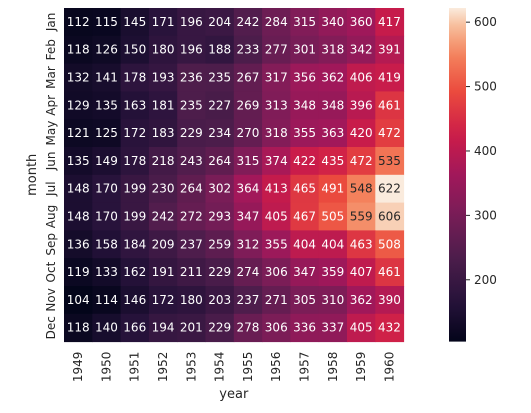  What do you see at coordinates (389, 50) in the screenshot?
I see `heatmap-cell-value: 391` at bounding box center [389, 50].